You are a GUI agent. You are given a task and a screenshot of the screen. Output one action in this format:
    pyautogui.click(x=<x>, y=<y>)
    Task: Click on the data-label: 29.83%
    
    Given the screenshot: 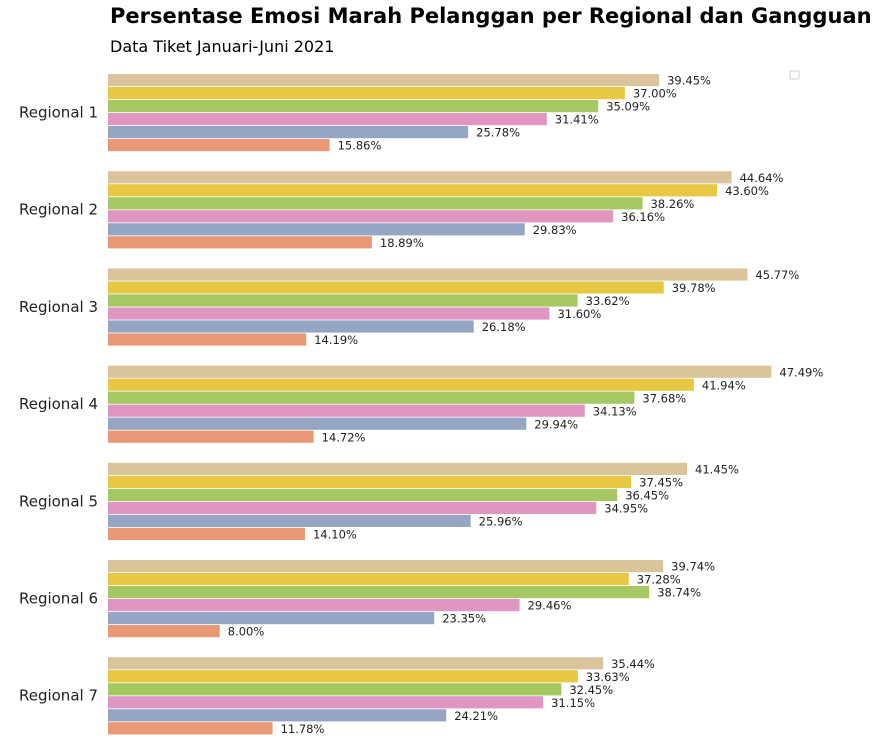 What is the action you would take?
    pyautogui.click(x=555, y=230)
    